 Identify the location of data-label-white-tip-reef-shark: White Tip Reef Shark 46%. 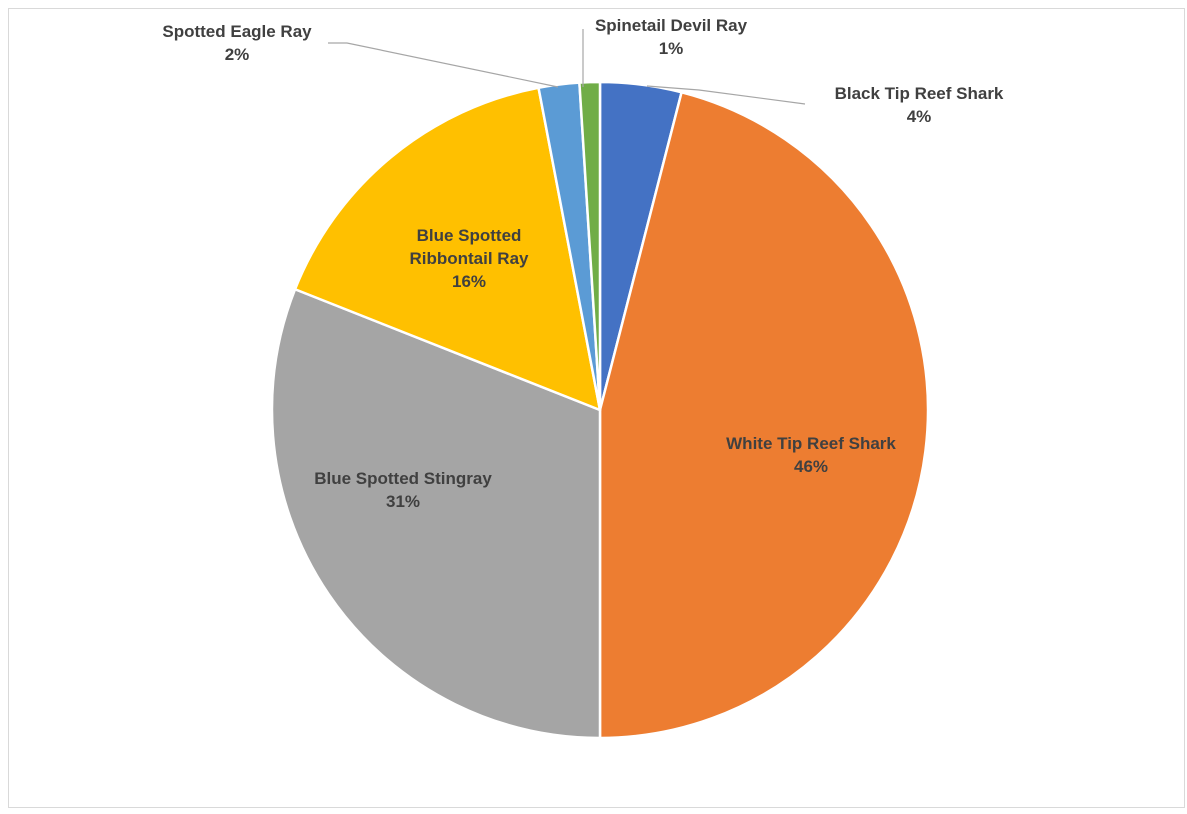
(811, 455).